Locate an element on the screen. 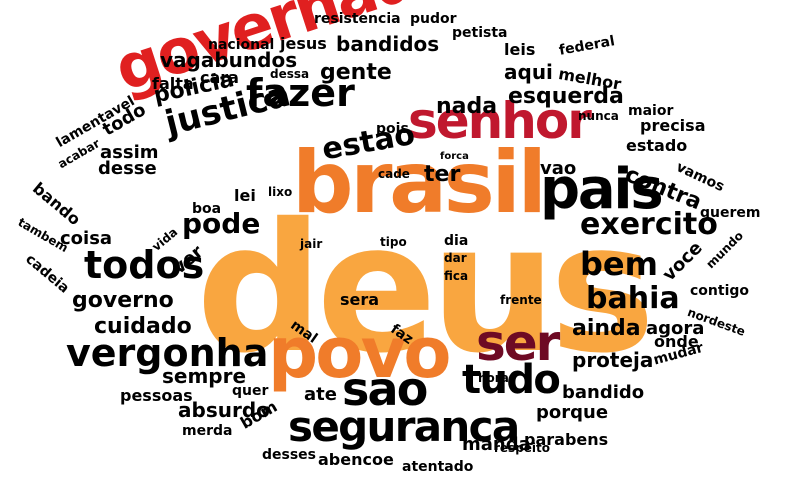 Image resolution: width=788 pixels, height=495 pixels. word-porque: porque is located at coordinates (572, 412).